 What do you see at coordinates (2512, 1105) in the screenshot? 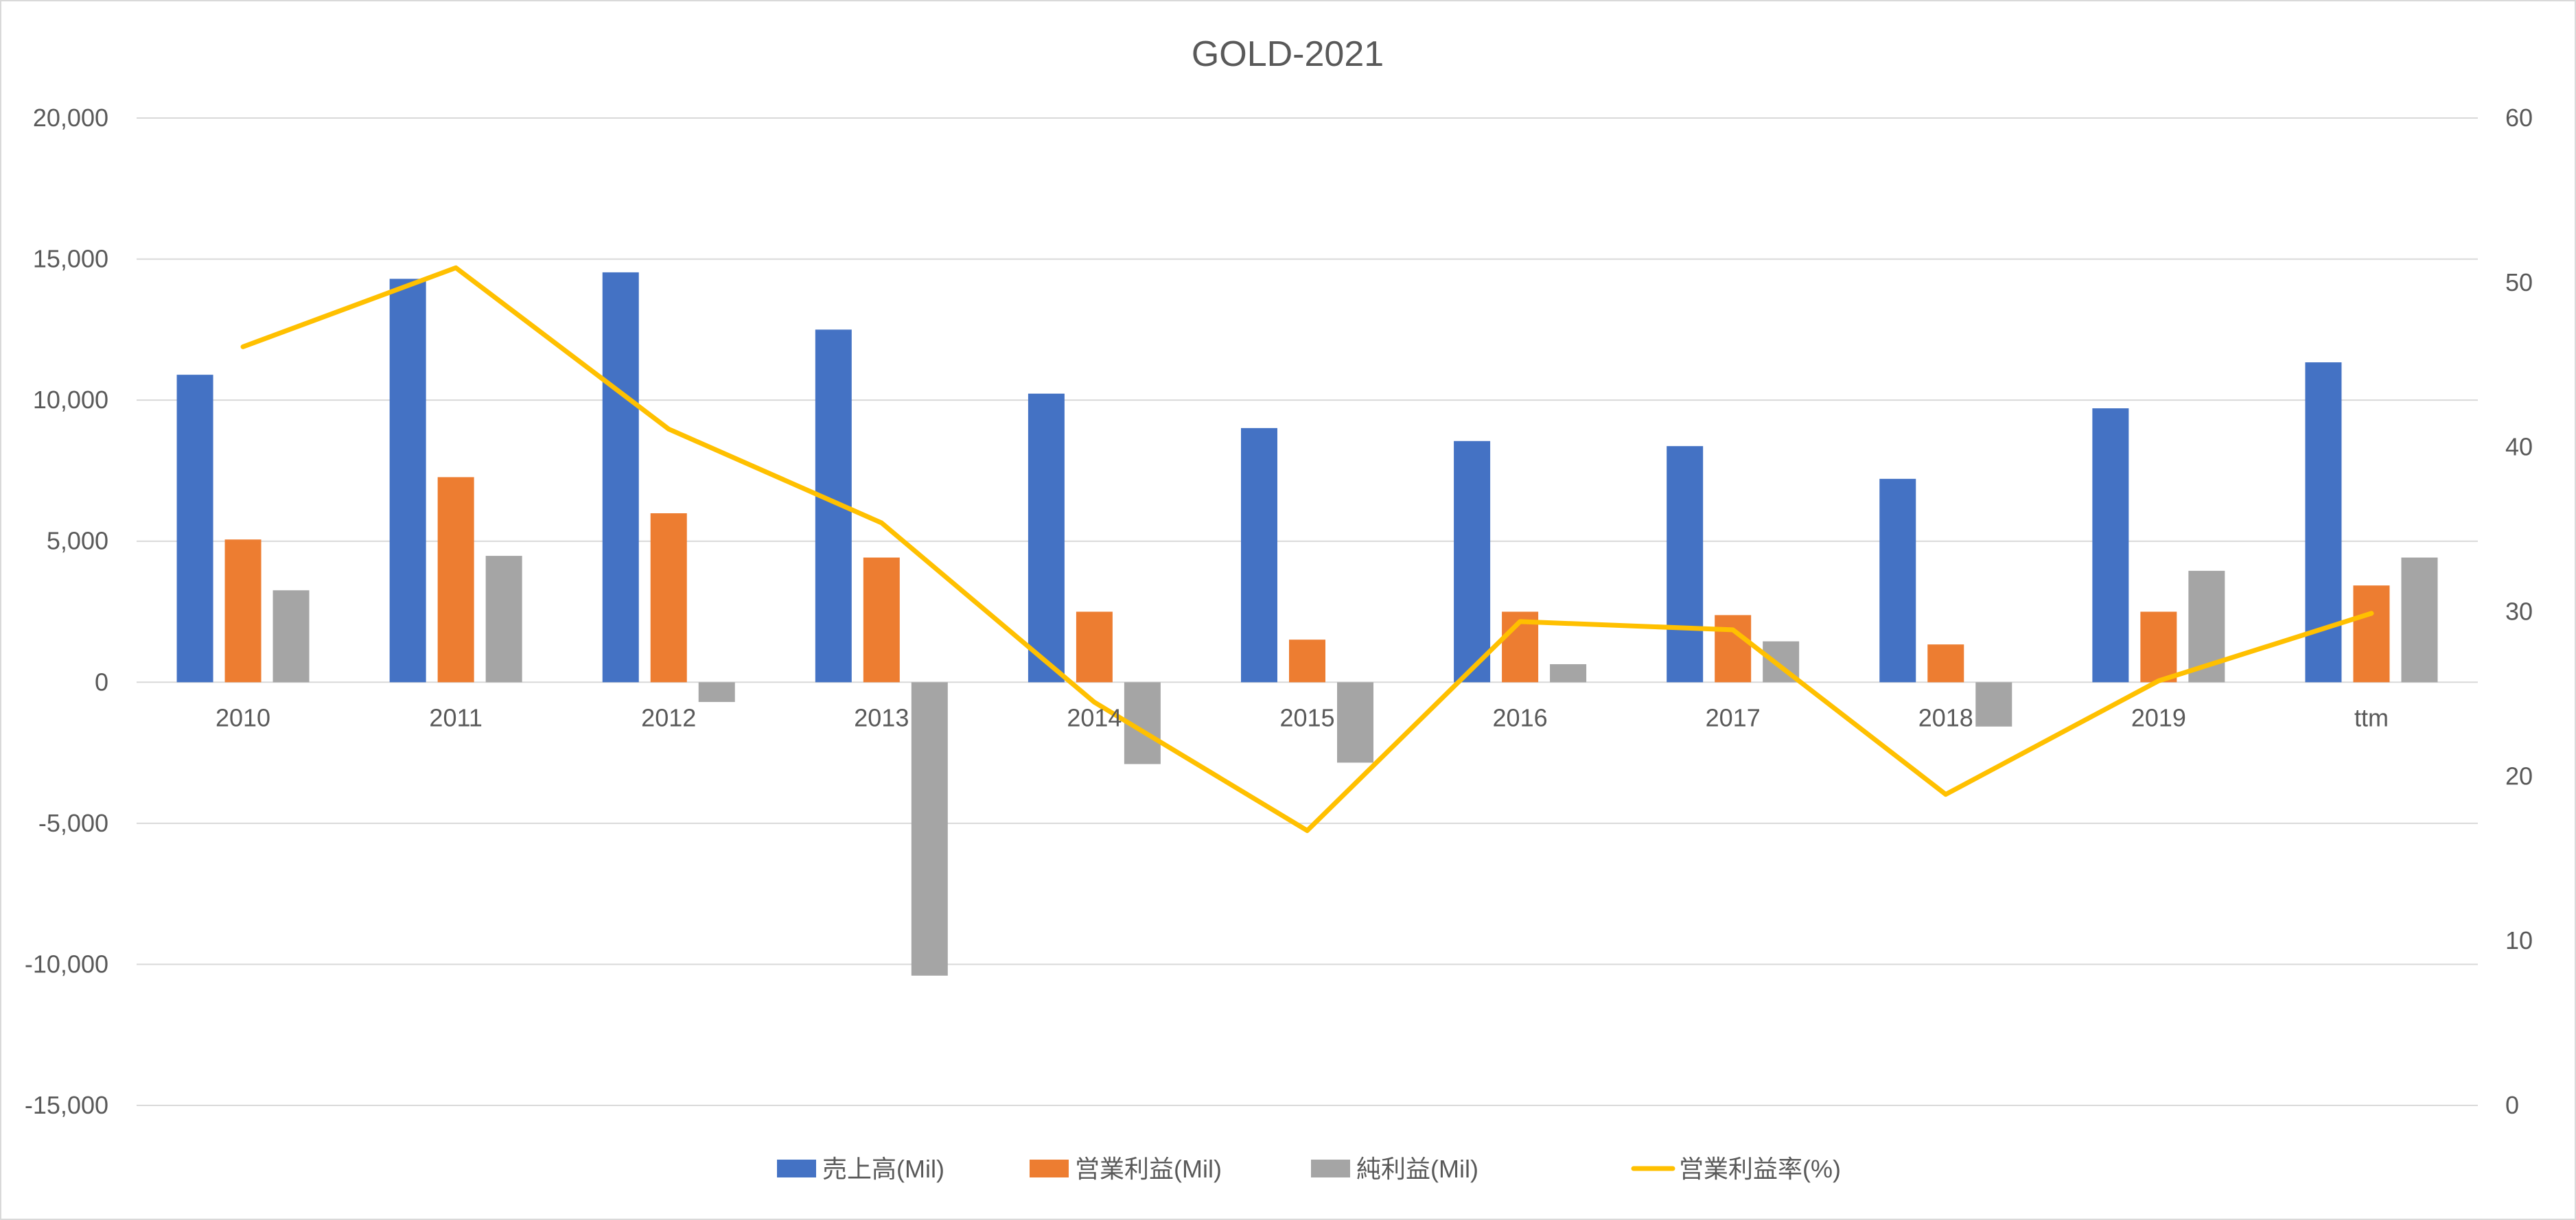
I see `y-right-tick-label: 0` at bounding box center [2512, 1105].